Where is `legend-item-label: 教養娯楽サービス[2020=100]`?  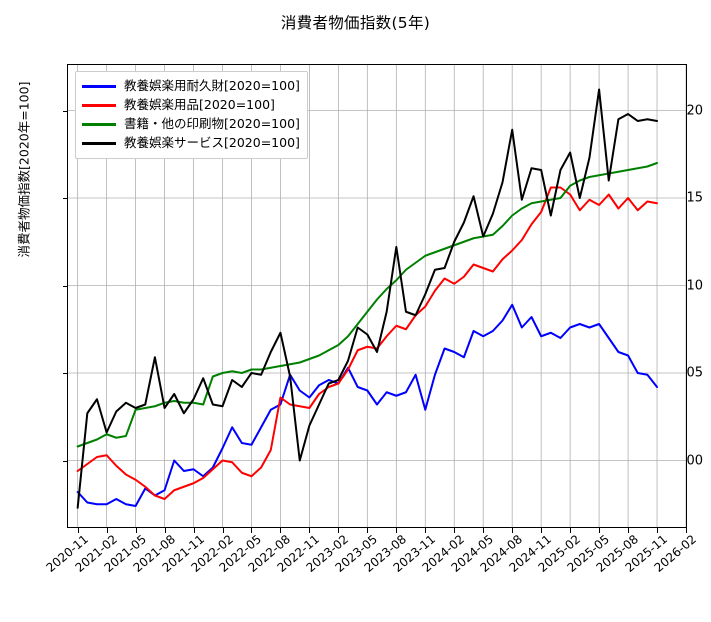
legend-item-label: 教養娯楽サービス[2020=100] is located at coordinates (212, 143).